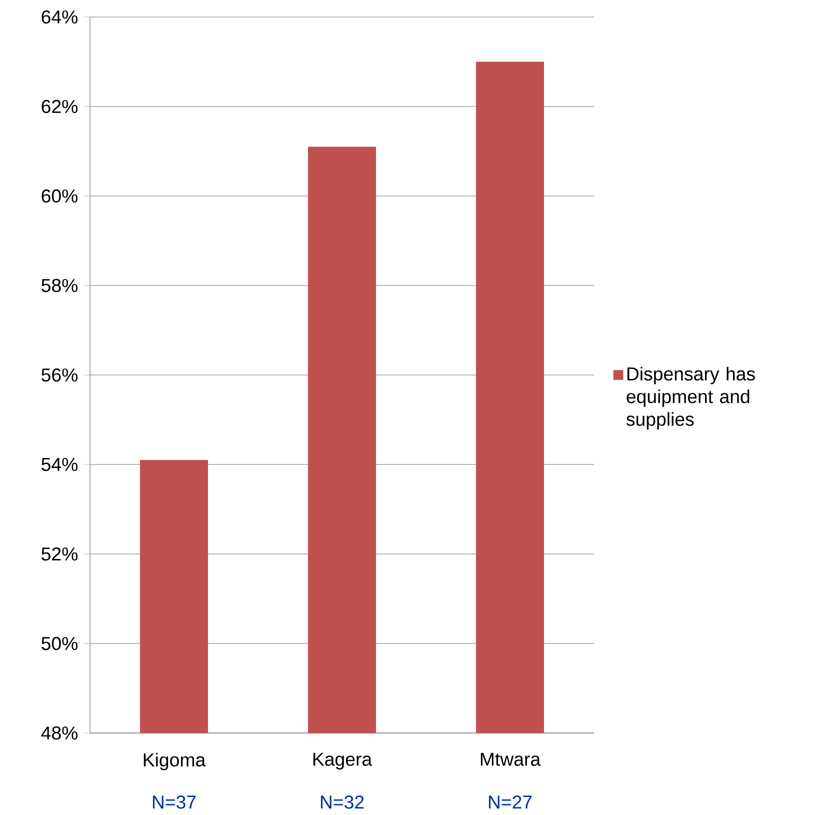  Describe the element at coordinates (59, 733) in the screenshot. I see `y-tick-label: 48%` at that location.